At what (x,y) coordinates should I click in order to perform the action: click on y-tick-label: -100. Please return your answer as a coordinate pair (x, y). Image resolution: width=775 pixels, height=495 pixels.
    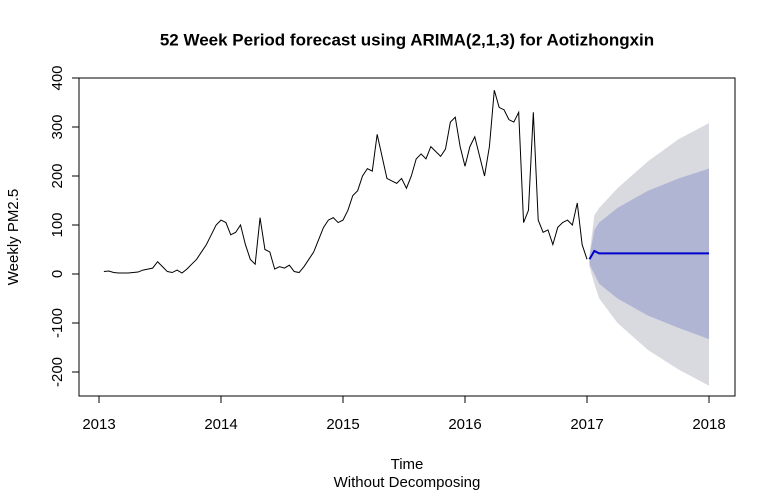
    Looking at the image, I should click on (57, 323).